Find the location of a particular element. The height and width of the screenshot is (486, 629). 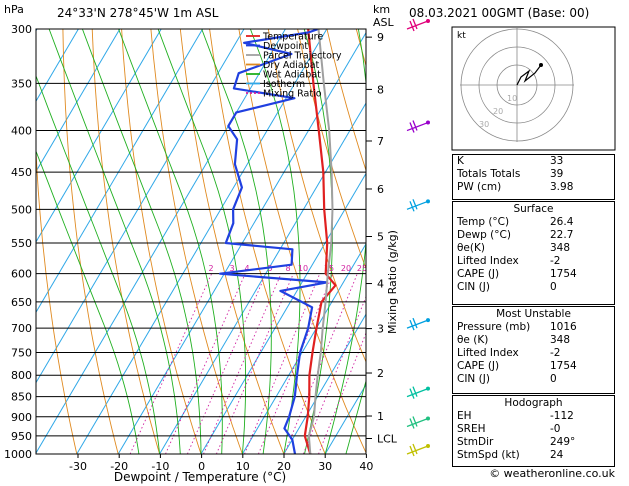

copyright-footer: © weatheronline.co.uk is located at coordinates (552, 473).